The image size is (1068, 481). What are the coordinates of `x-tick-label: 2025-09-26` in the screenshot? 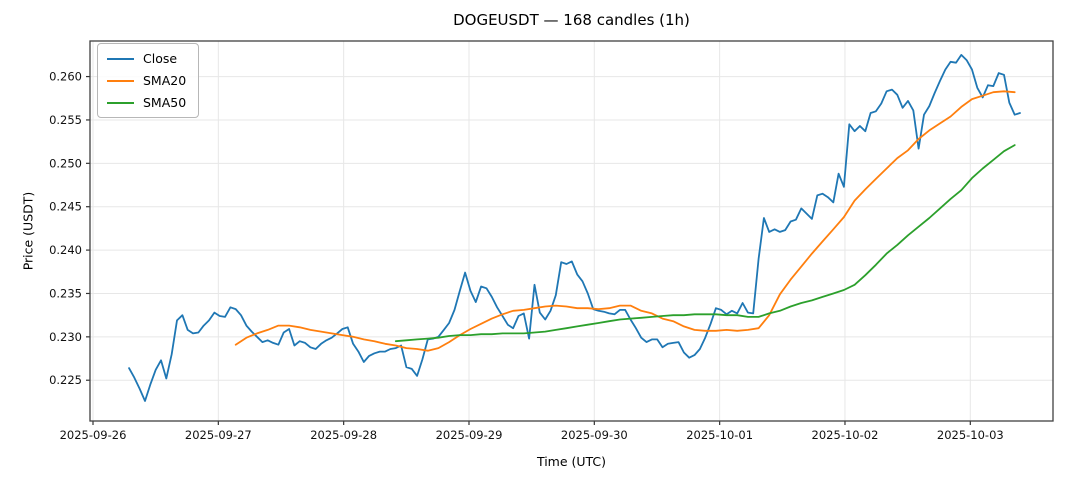 It's located at (93, 435).